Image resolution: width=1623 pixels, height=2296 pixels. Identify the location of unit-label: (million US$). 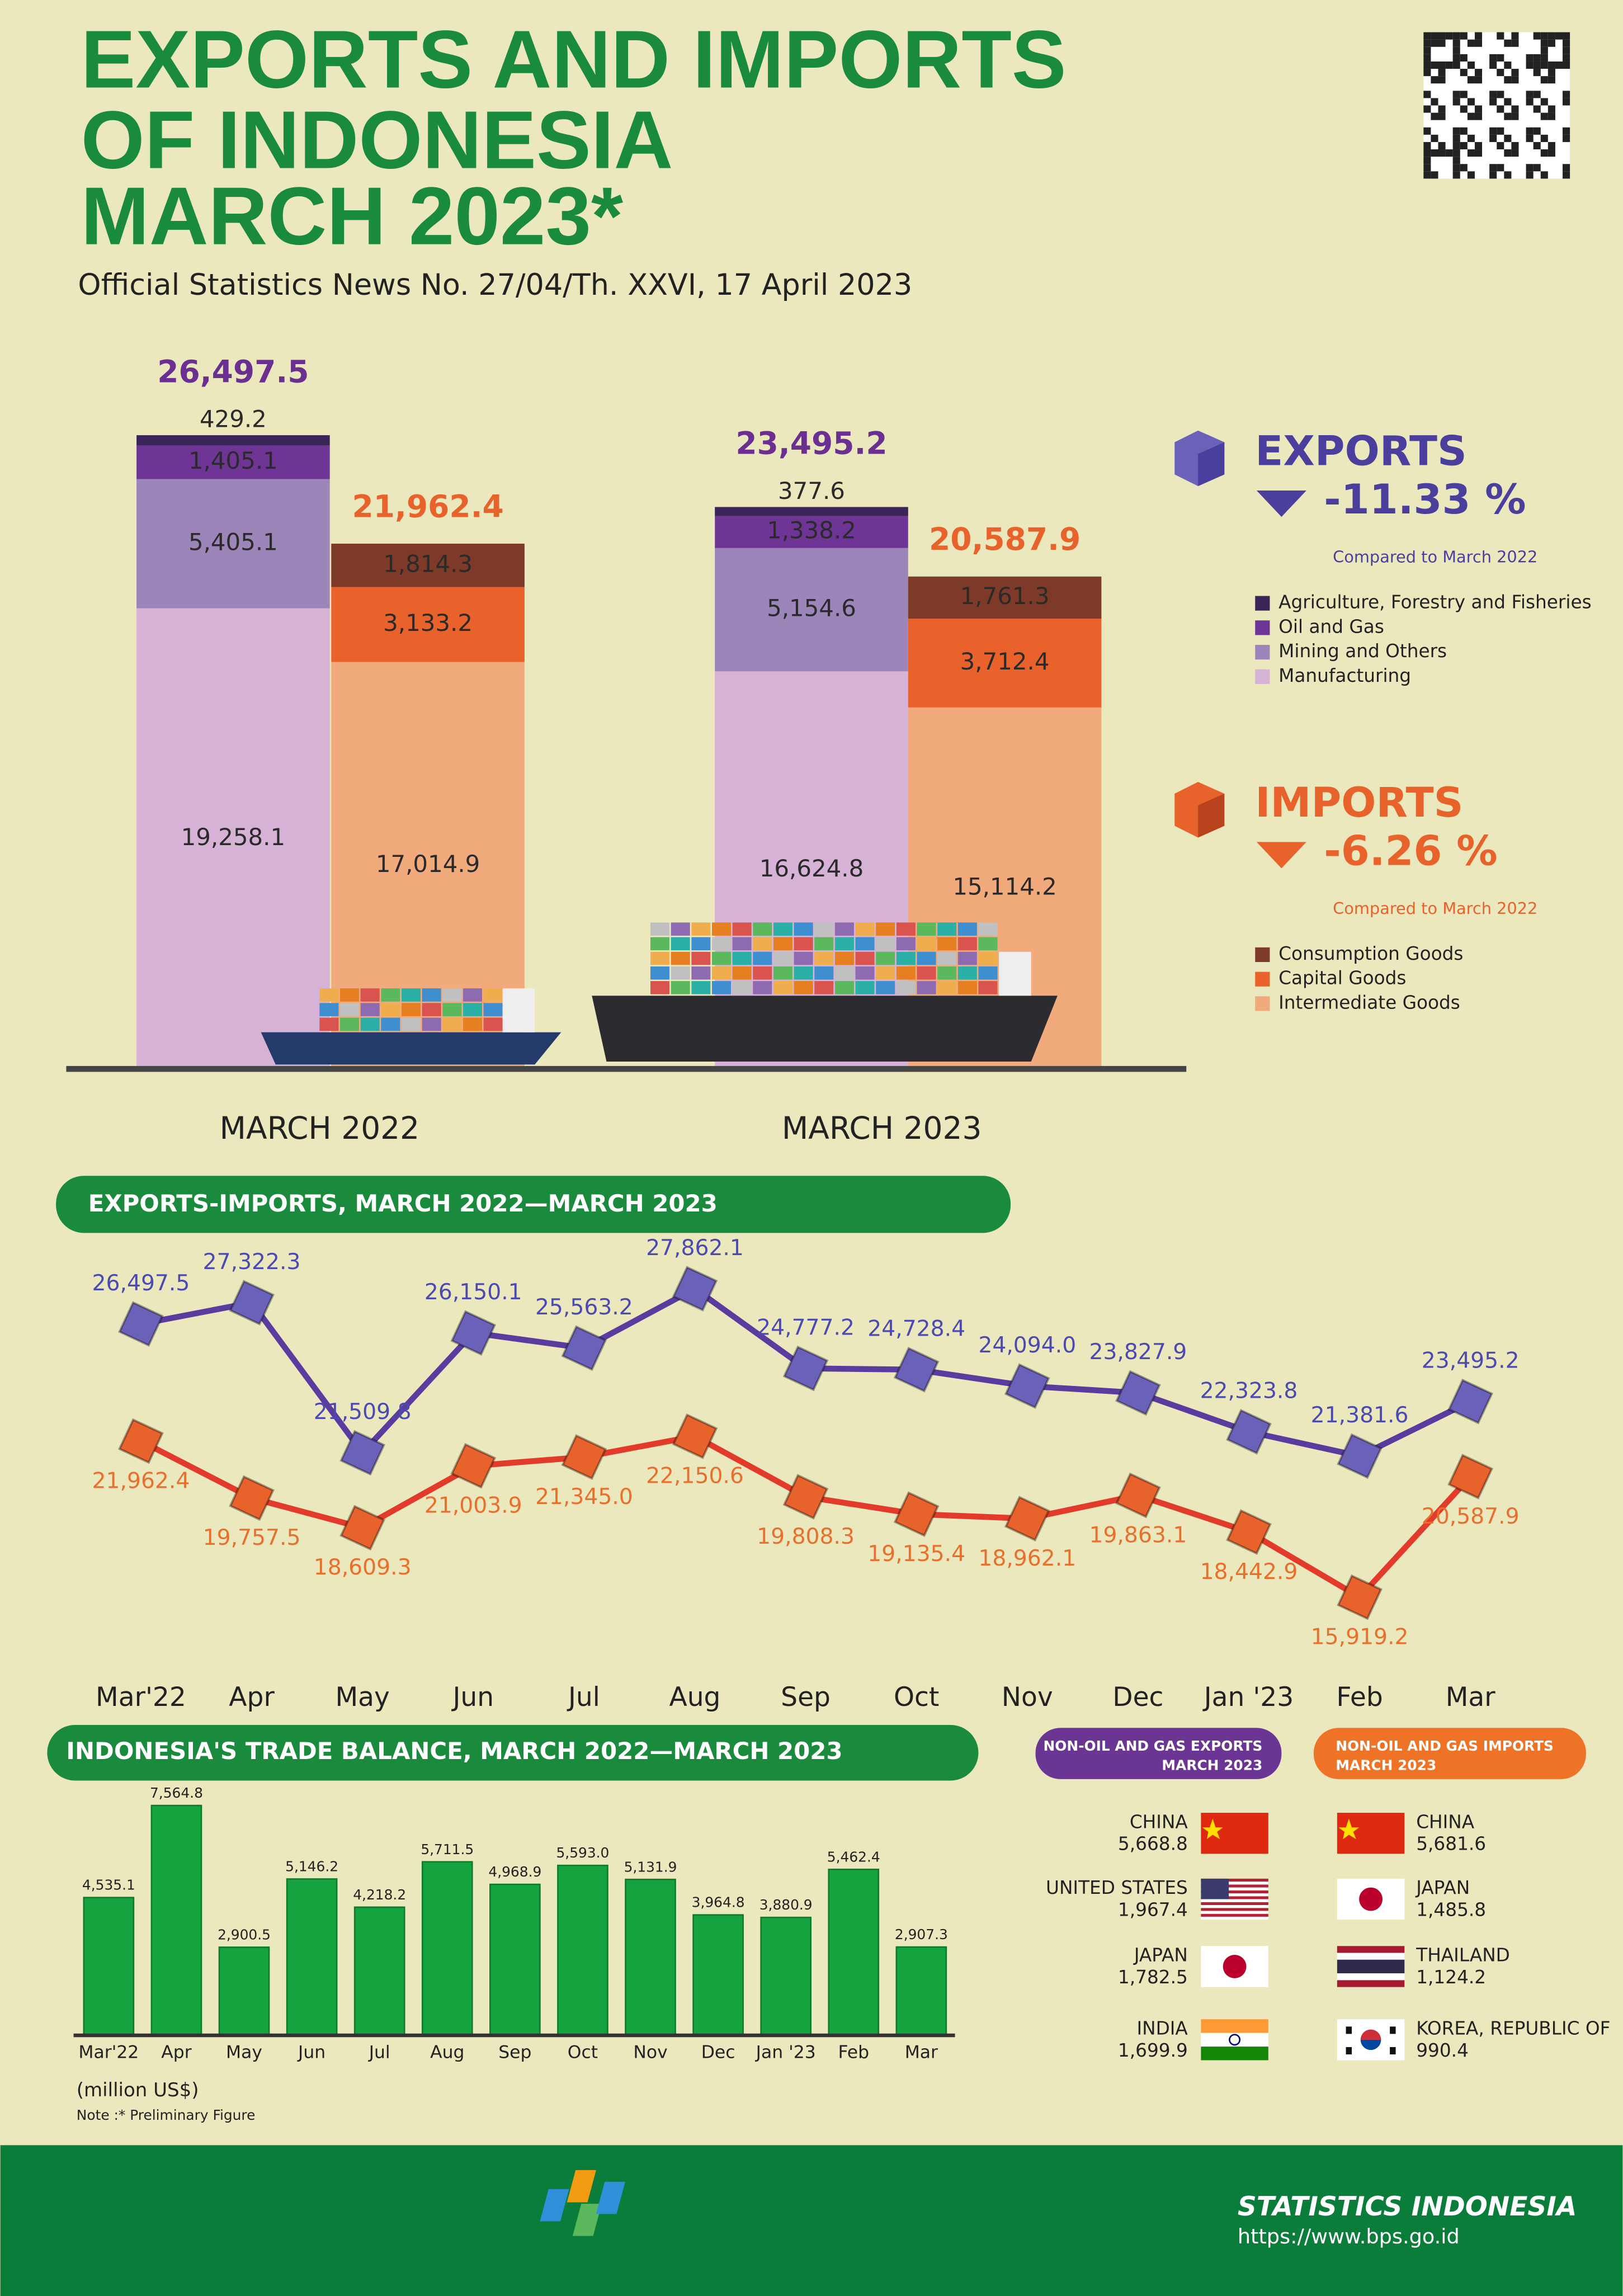
(138, 2090).